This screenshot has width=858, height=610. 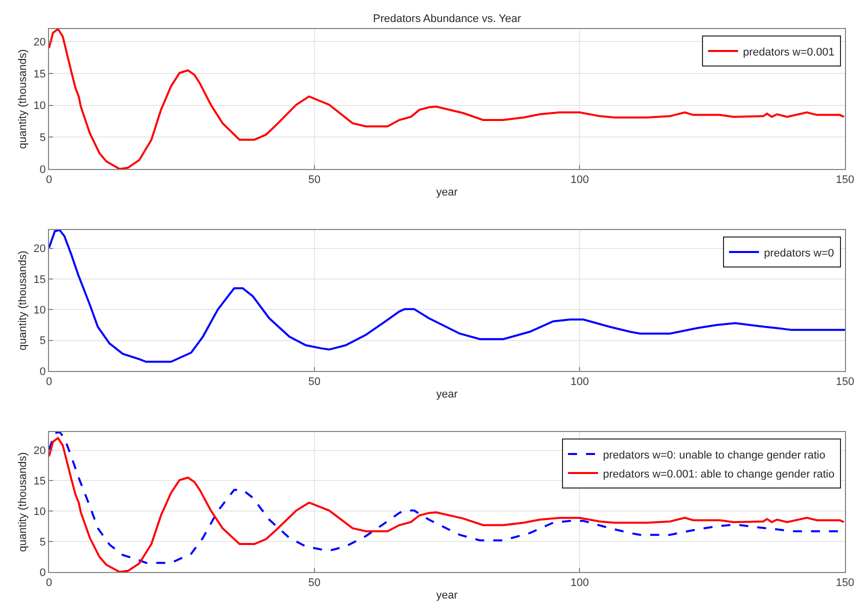 What do you see at coordinates (714, 455) in the screenshot?
I see `legend-label: predators w=0: unable to change gender ratio` at bounding box center [714, 455].